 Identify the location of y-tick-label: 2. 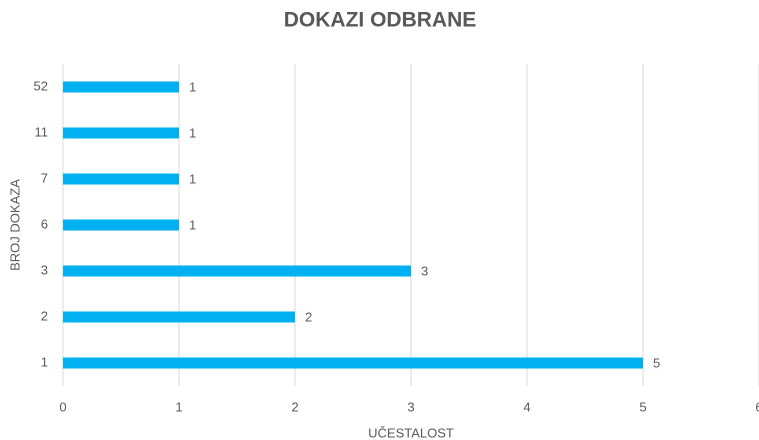
(44, 315).